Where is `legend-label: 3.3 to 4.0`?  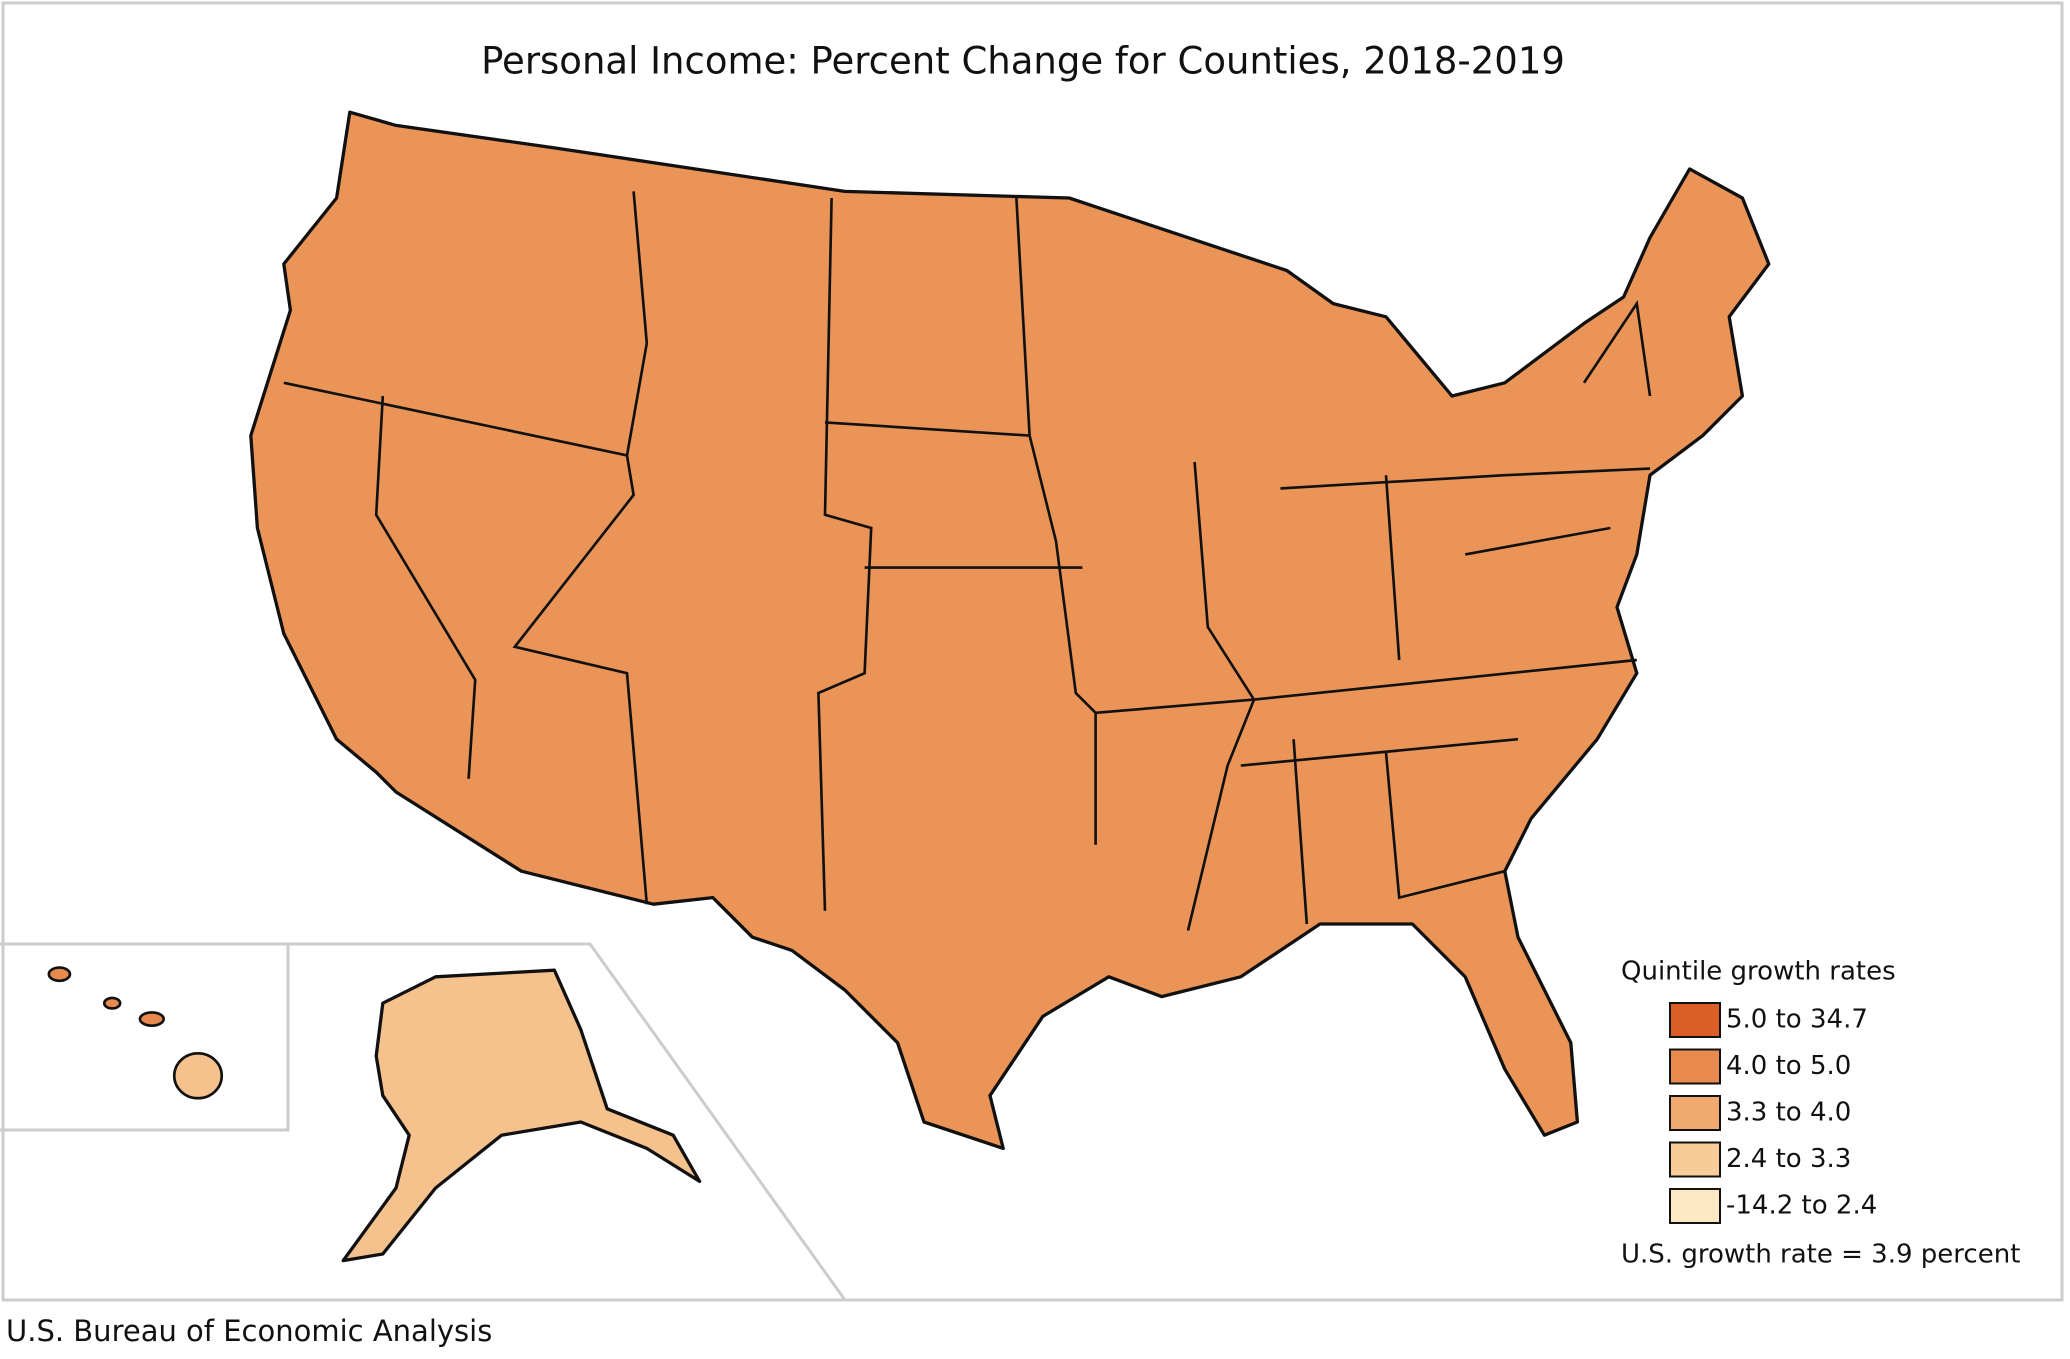
legend-label: 3.3 to 4.0 is located at coordinates (1788, 1113).